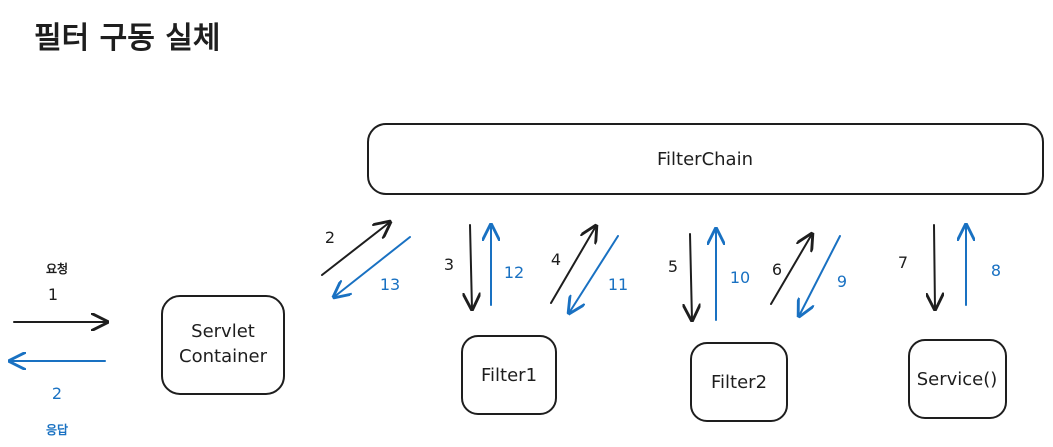 The height and width of the screenshot is (447, 1053). I want to click on servlet-container-node: Servlet Container, so click(223, 345).